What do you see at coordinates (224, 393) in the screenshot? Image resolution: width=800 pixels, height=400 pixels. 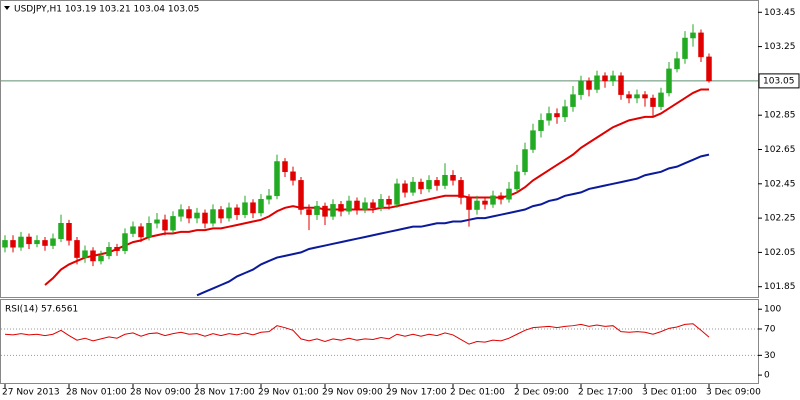 I see `x-tick-label: 28 Nov 17:00` at bounding box center [224, 393].